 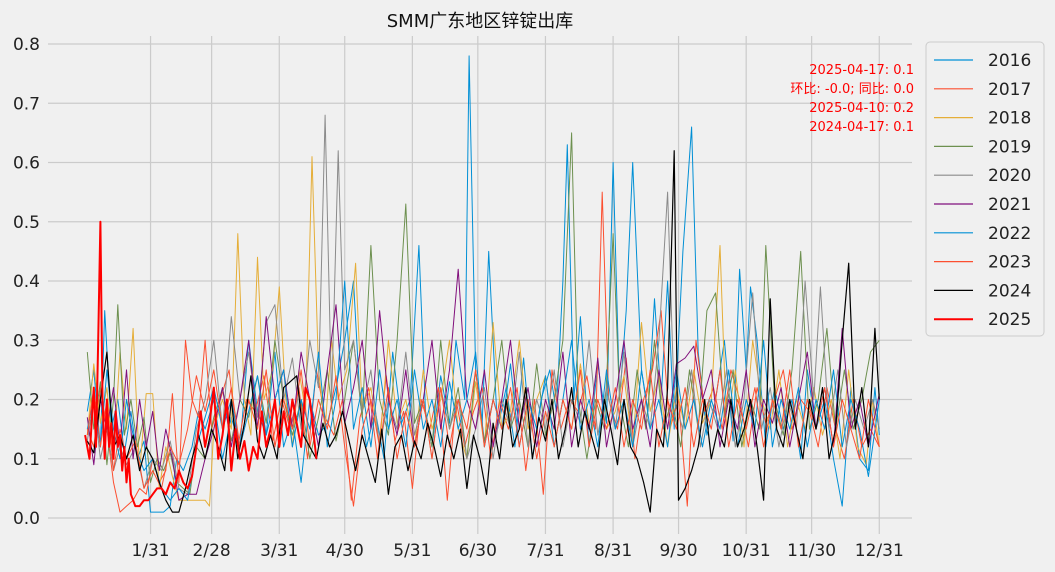 I want to click on legend-label: 2018, so click(x=1009, y=119).